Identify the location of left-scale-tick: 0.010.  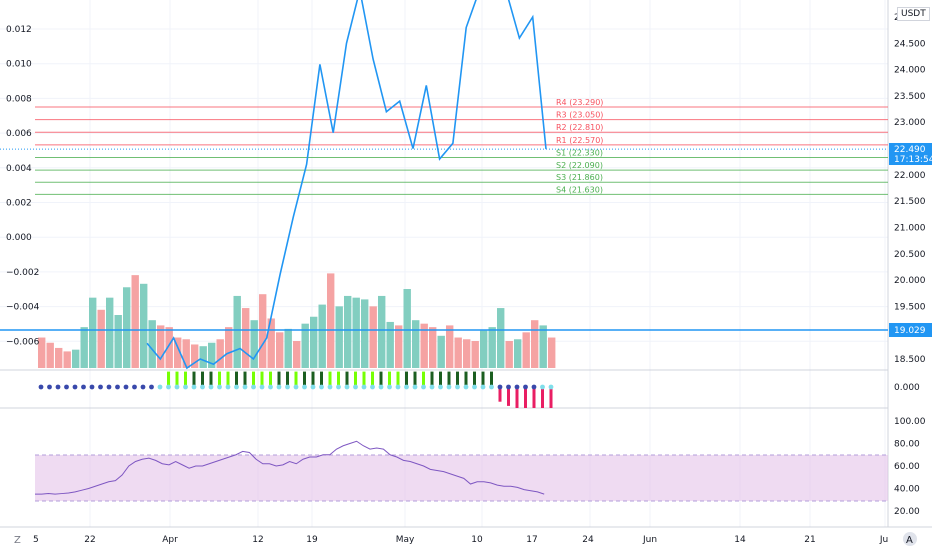
(19, 65).